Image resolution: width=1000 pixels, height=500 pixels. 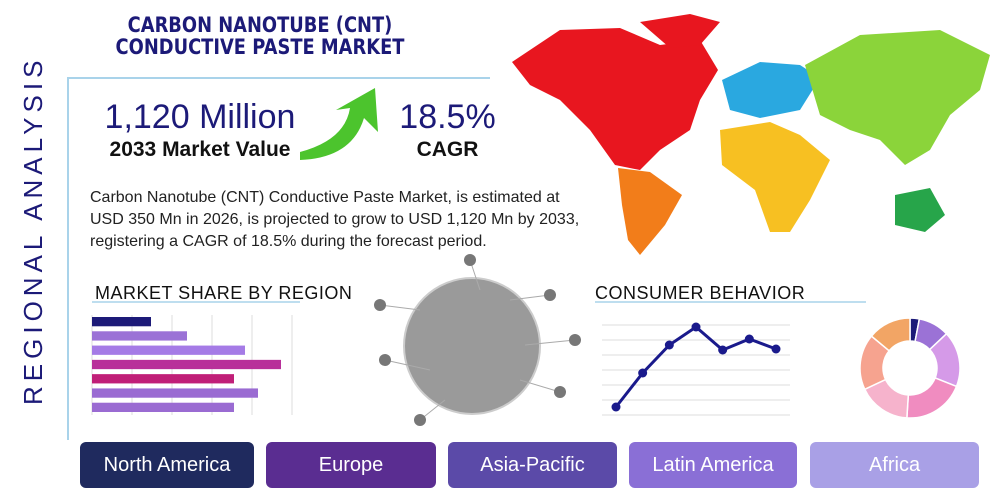 What do you see at coordinates (200, 149) in the screenshot?
I see `market-value-label: 2033 Market Value` at bounding box center [200, 149].